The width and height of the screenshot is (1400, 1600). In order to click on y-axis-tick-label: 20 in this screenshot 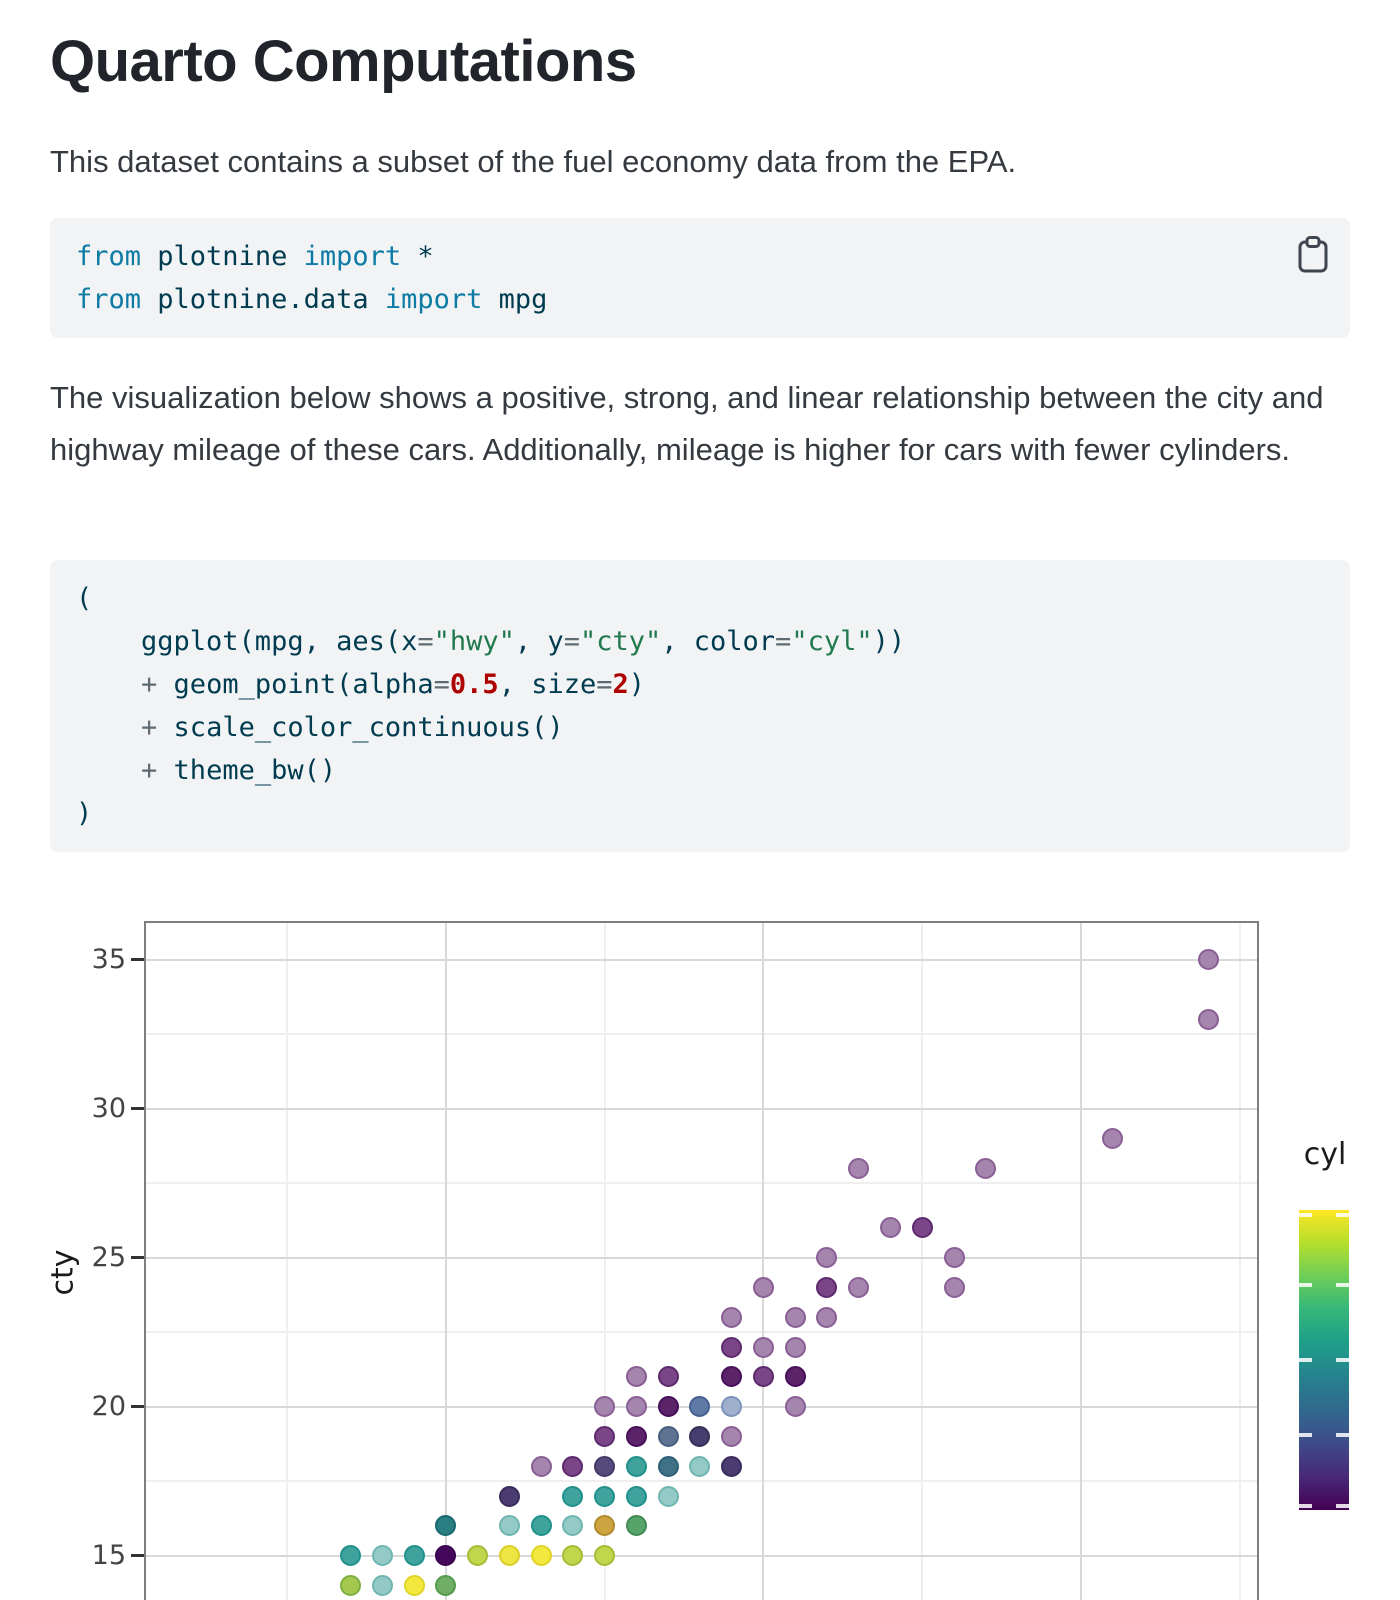, I will do `click(108, 1406)`.